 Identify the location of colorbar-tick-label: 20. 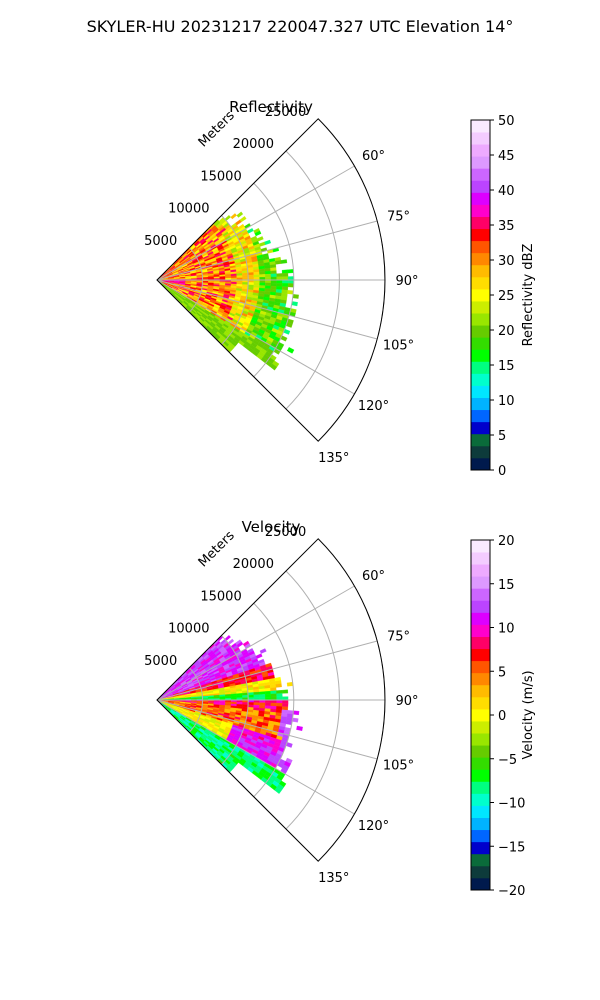
(506, 541).